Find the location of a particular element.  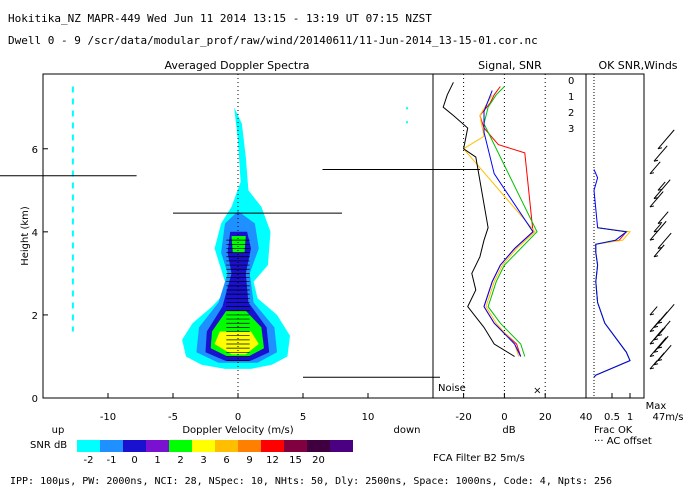

snr-x-tick-label: 0 is located at coordinates (504, 417).